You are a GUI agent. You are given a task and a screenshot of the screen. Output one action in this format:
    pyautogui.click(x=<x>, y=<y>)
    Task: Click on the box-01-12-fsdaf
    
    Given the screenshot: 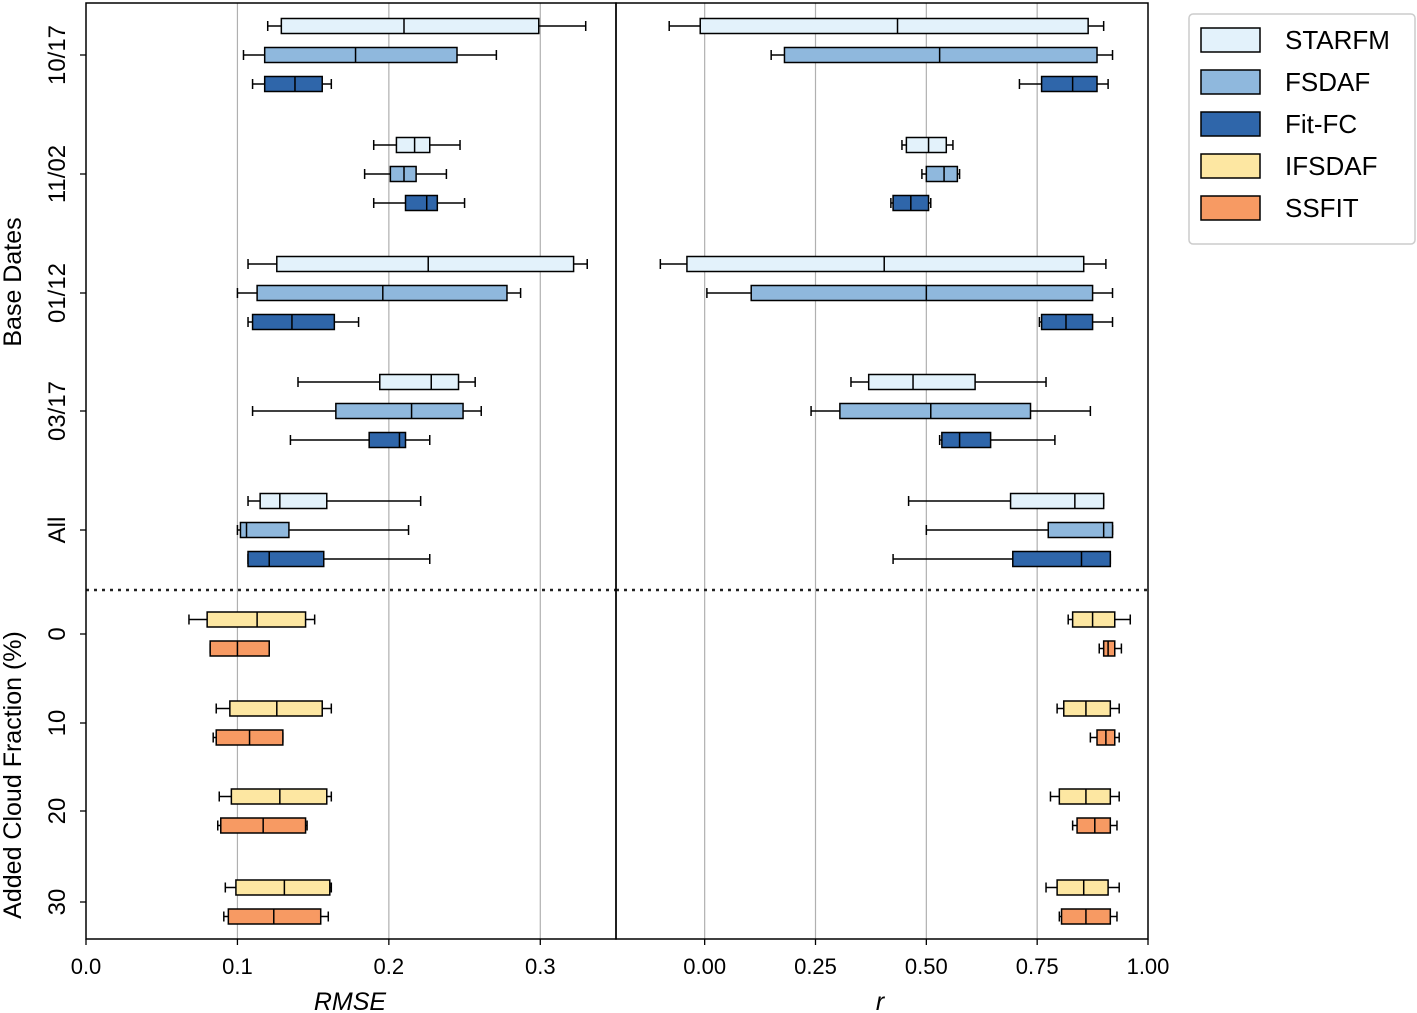 What is the action you would take?
    pyautogui.click(x=910, y=293)
    